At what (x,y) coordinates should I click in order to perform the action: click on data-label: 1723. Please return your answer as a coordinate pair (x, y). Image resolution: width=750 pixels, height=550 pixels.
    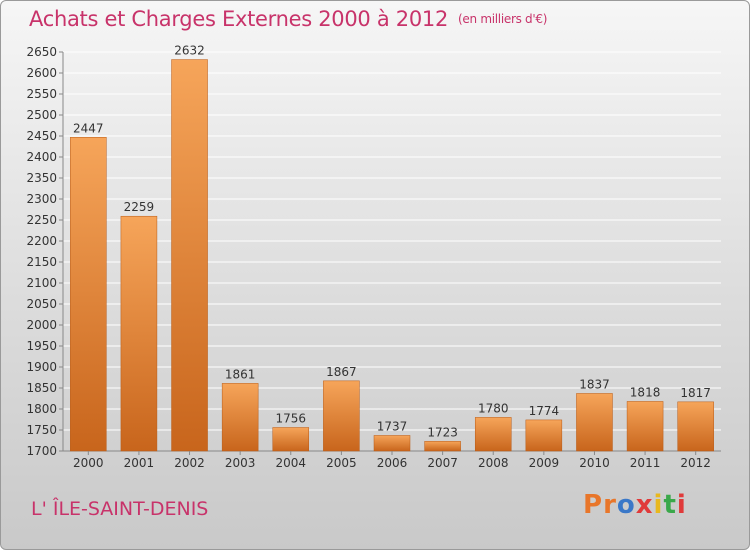
    Looking at the image, I should click on (442, 432).